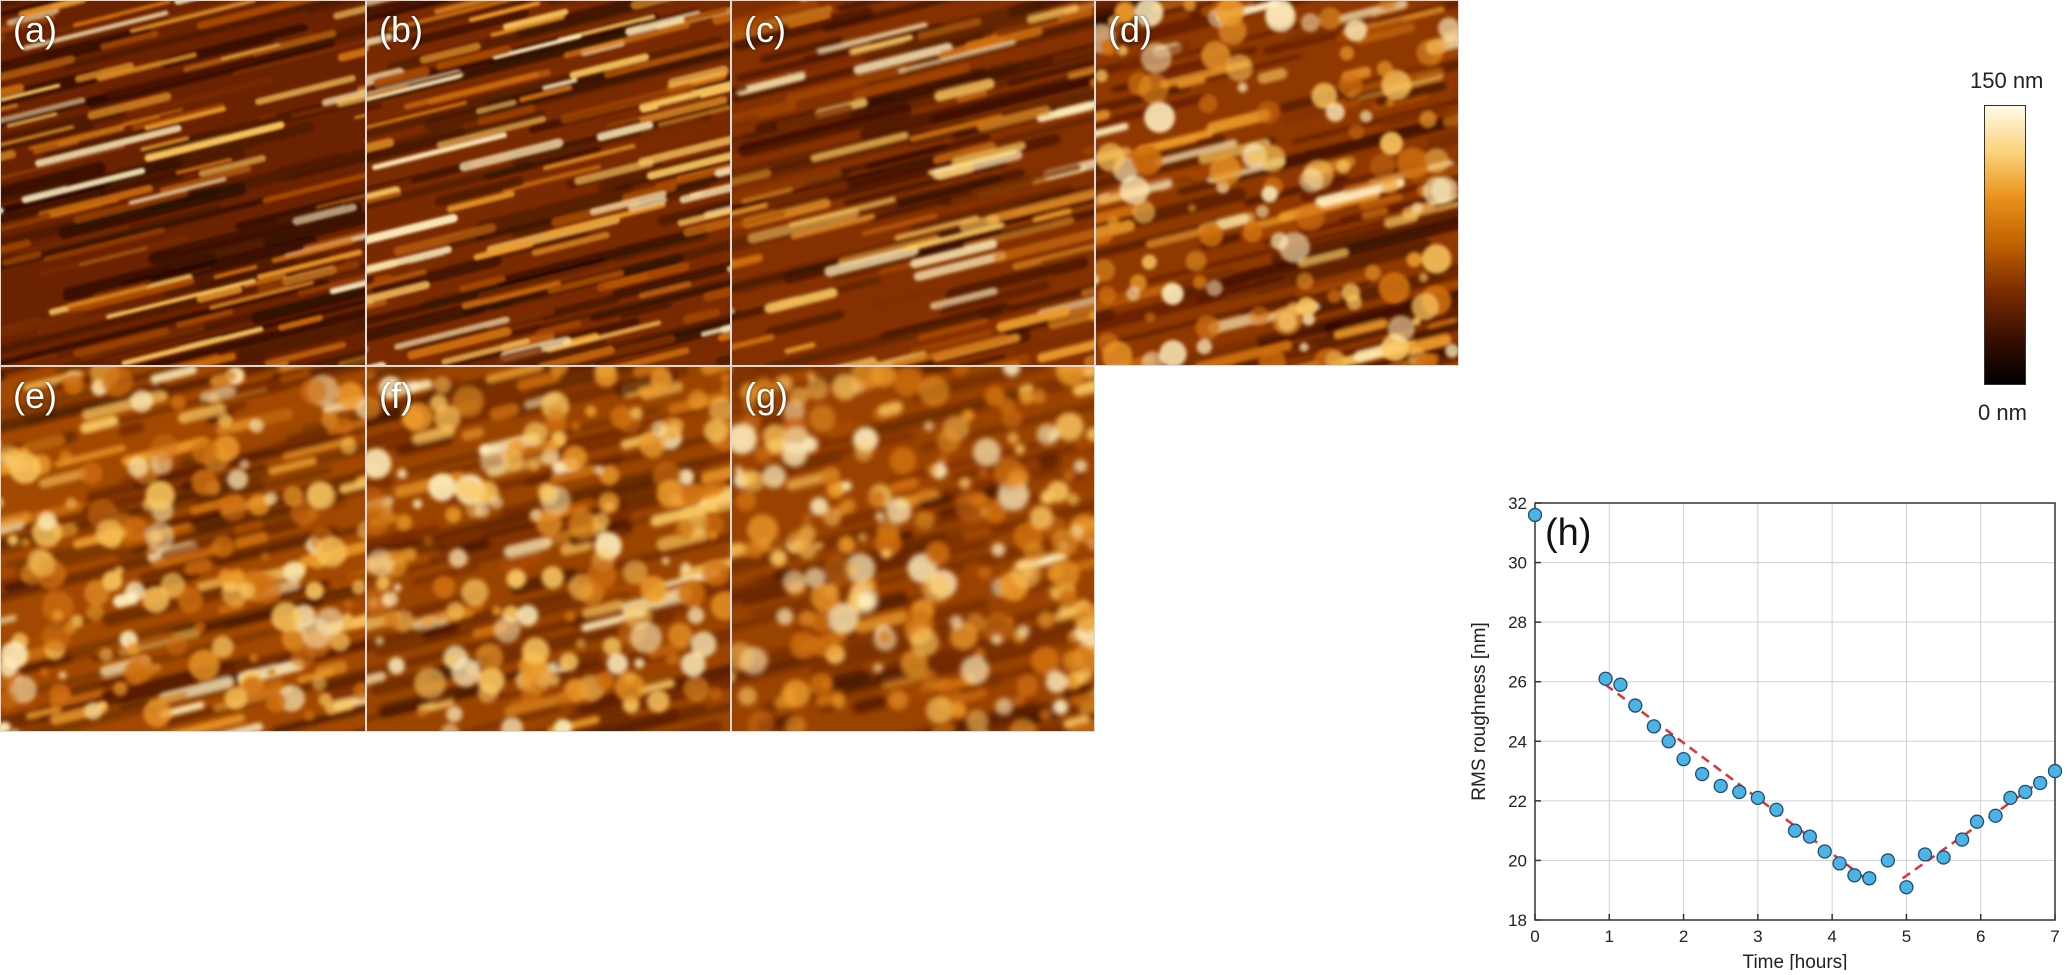 The height and width of the screenshot is (975, 2070). Describe the element at coordinates (765, 30) in the screenshot. I see `panel-label-c: (c)` at that location.